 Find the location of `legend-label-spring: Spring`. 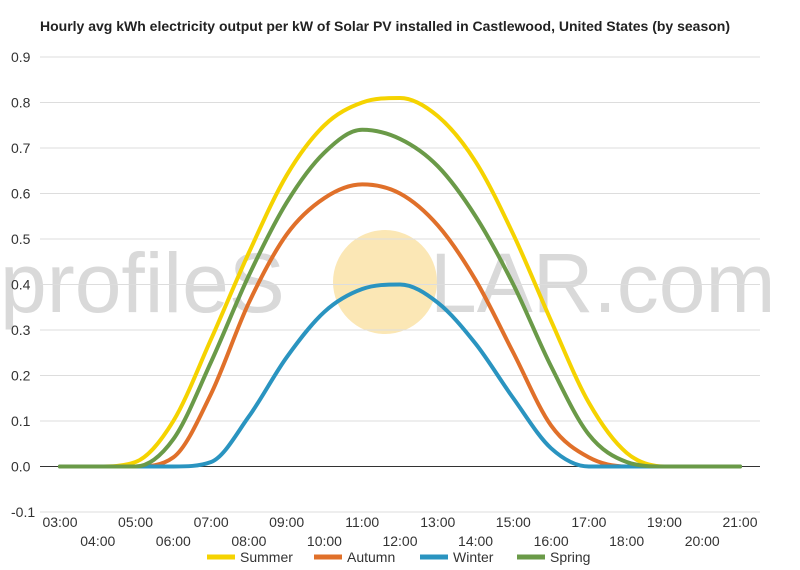

legend-label-spring: Spring is located at coordinates (570, 557).